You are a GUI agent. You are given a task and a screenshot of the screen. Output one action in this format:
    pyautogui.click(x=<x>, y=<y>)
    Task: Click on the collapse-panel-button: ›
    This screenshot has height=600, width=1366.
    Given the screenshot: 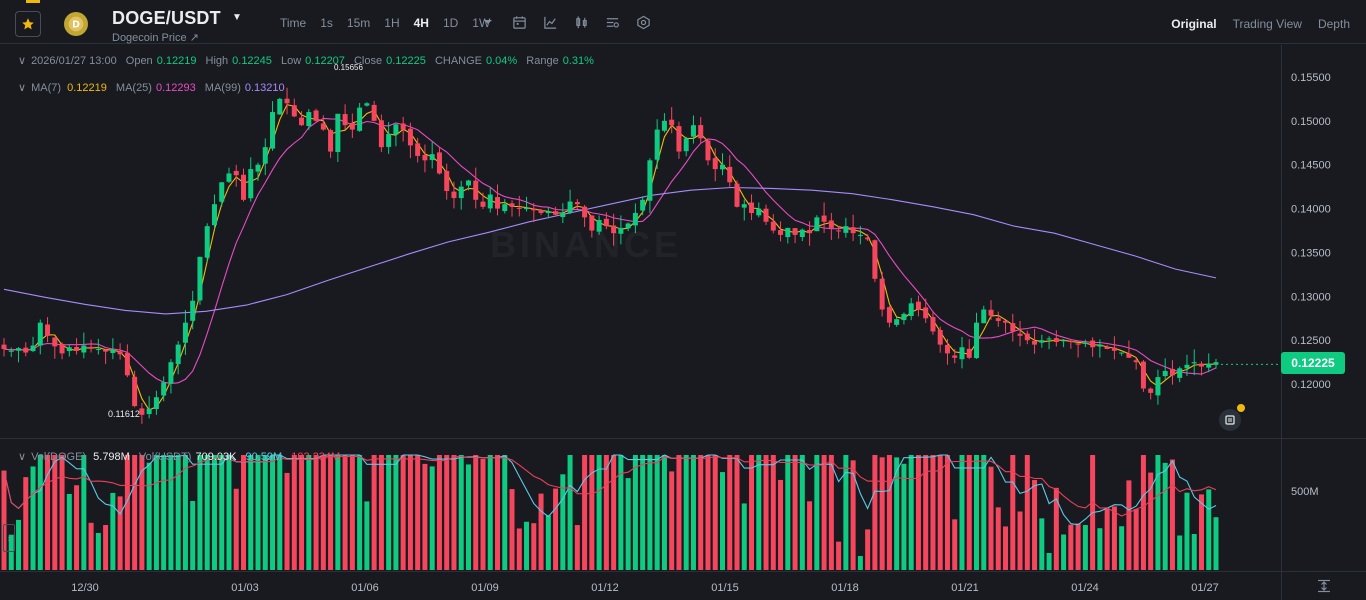 What is the action you would take?
    pyautogui.click(x=9, y=538)
    